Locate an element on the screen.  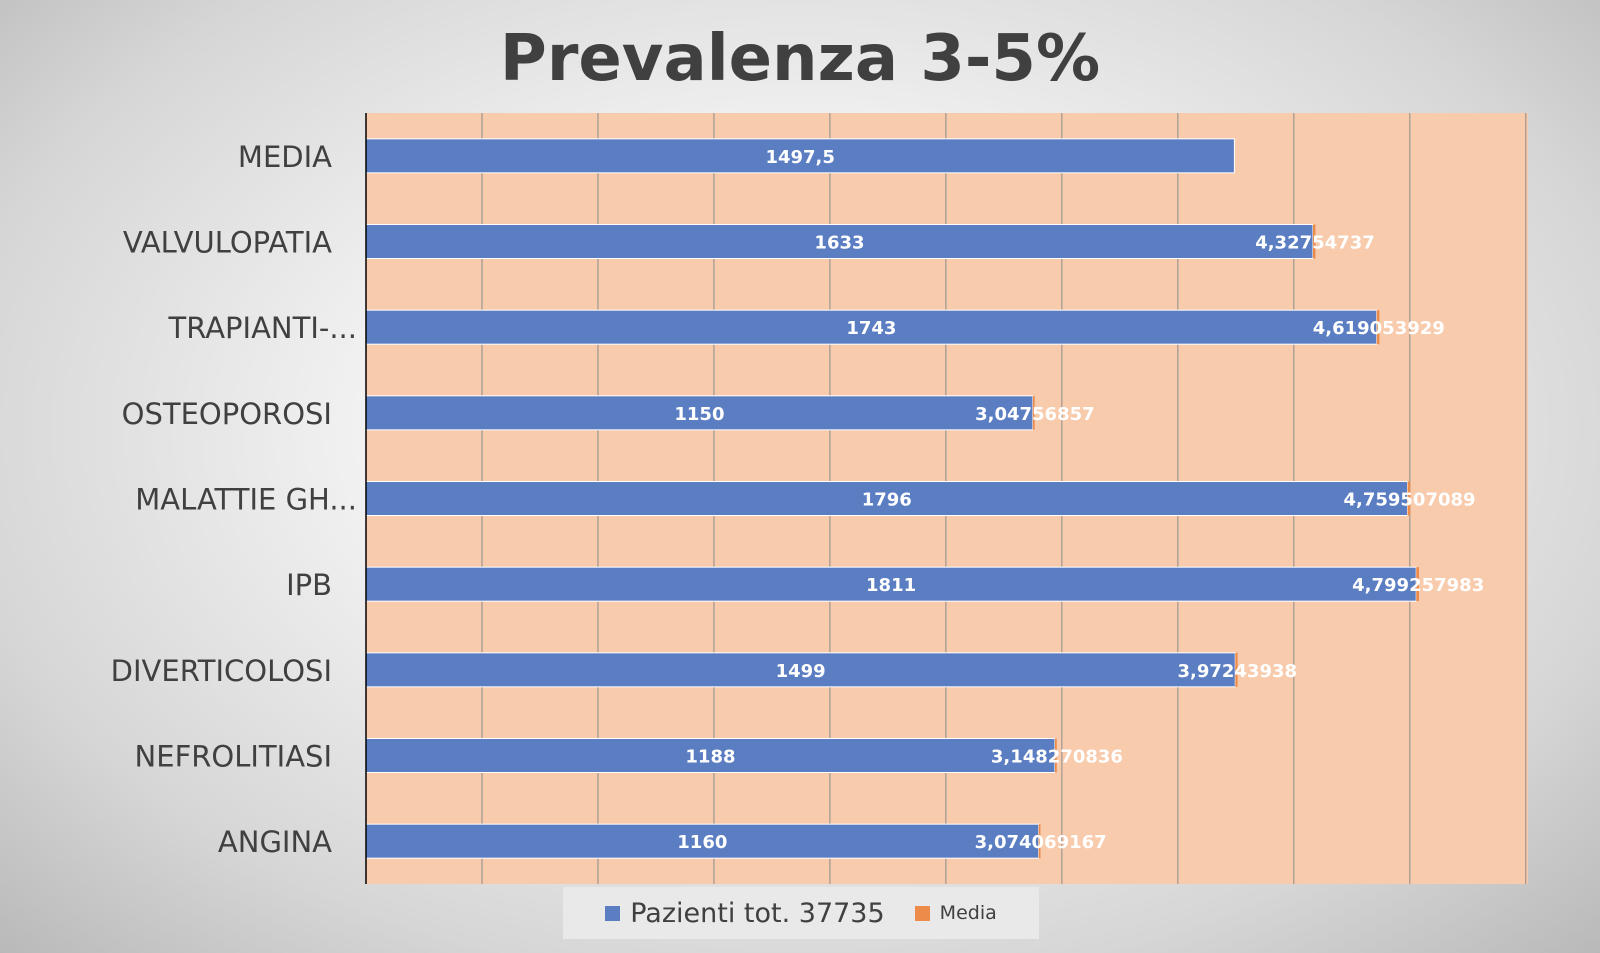
data-label-media: 3,97243938 is located at coordinates (1237, 671).